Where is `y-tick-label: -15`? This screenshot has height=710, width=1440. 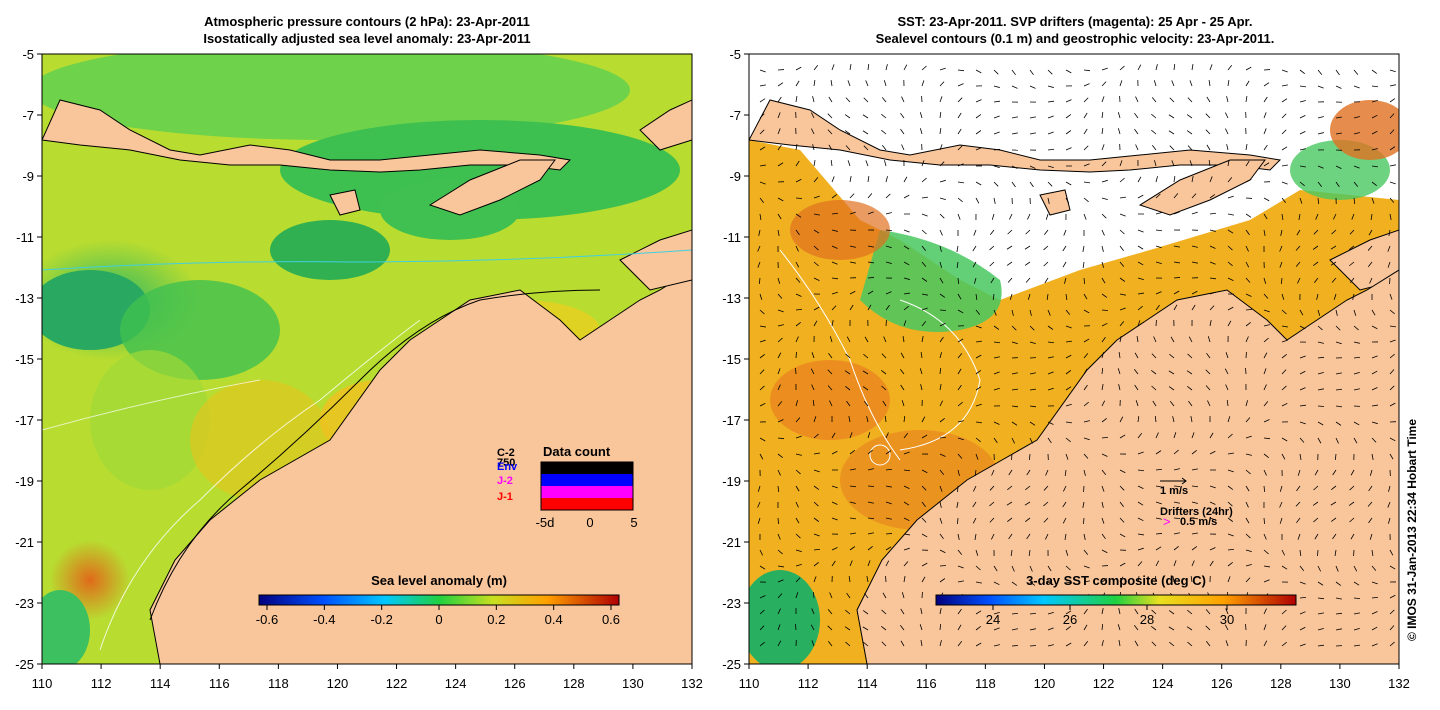 y-tick-label: -15 is located at coordinates (731, 359).